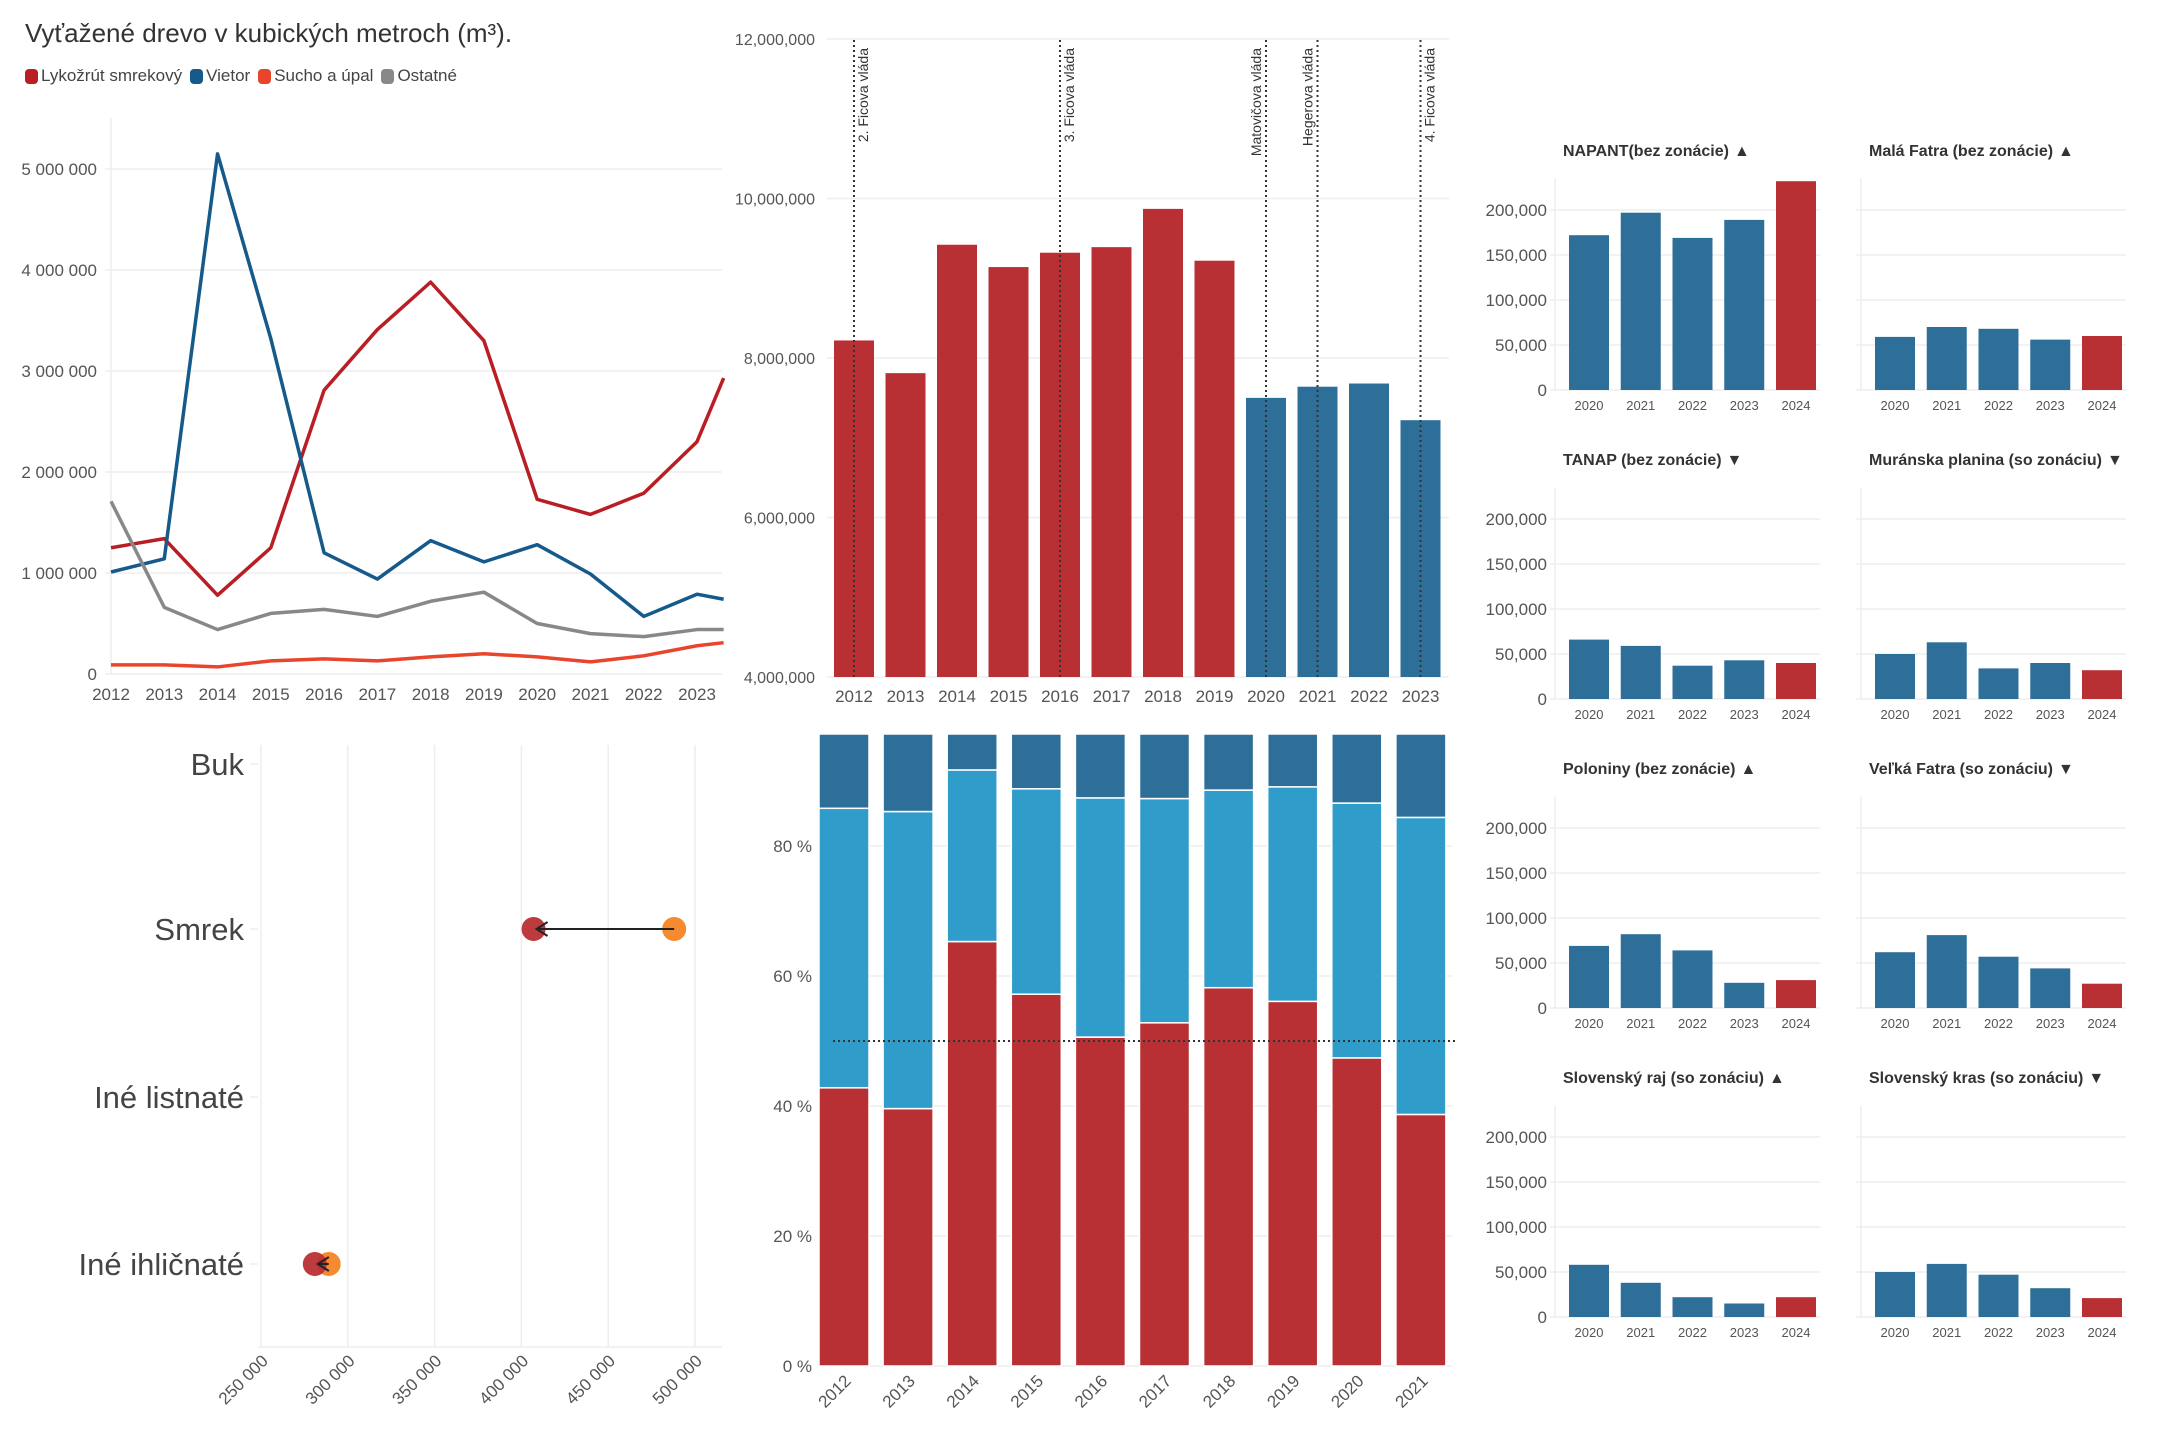 The width and height of the screenshot is (2160, 1440). What do you see at coordinates (1516, 210) in the screenshot?
I see `y-tick-label: 200,000` at bounding box center [1516, 210].